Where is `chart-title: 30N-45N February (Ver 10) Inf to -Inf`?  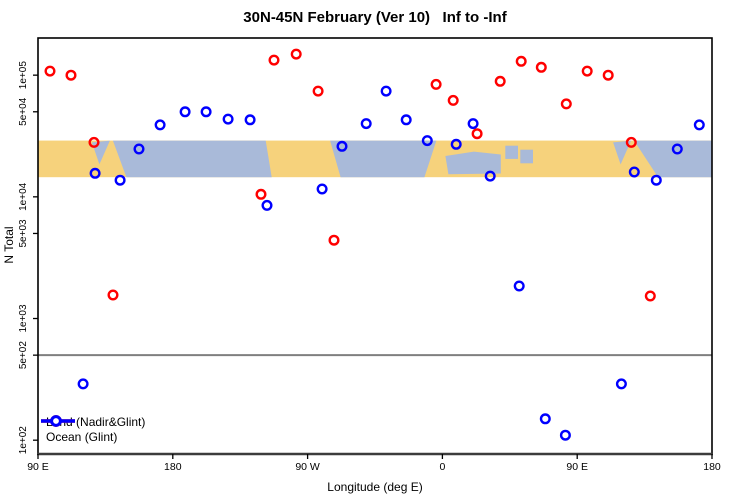 chart-title: 30N-45N February (Ver 10) Inf to -Inf is located at coordinates (375, 17).